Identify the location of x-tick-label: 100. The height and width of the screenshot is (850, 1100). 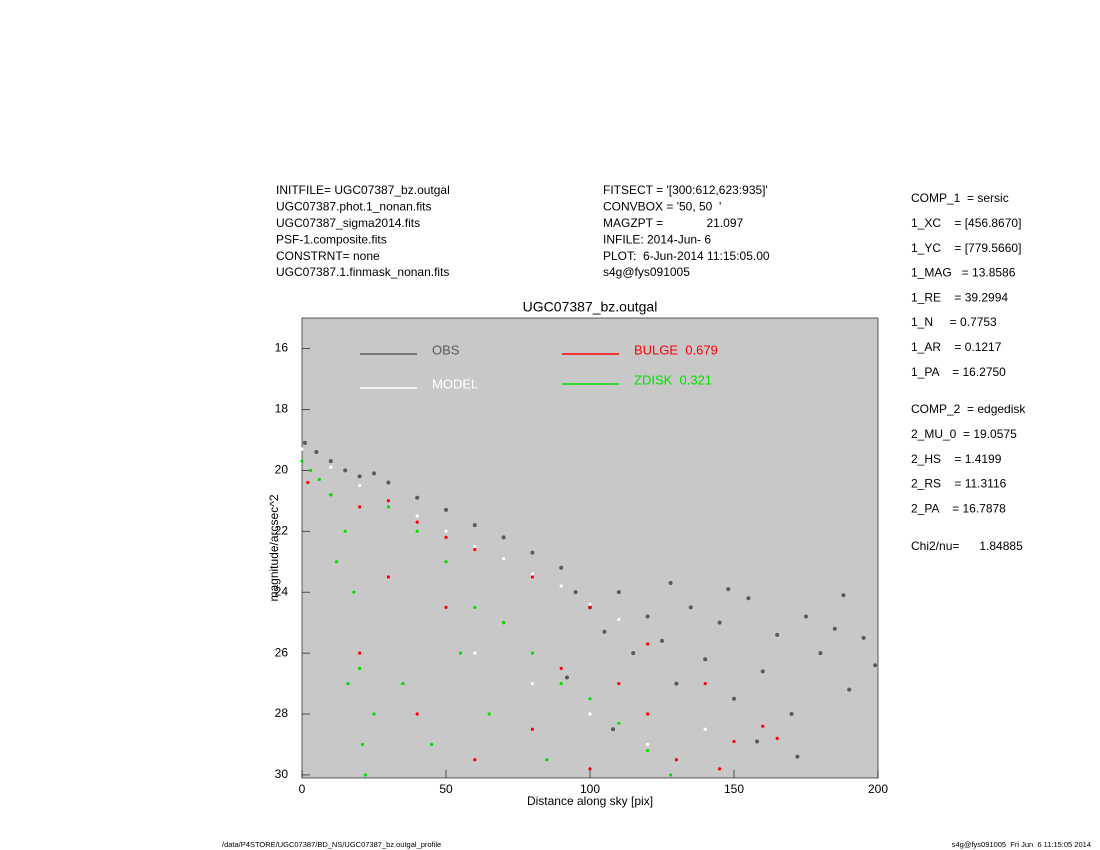
(590, 789).